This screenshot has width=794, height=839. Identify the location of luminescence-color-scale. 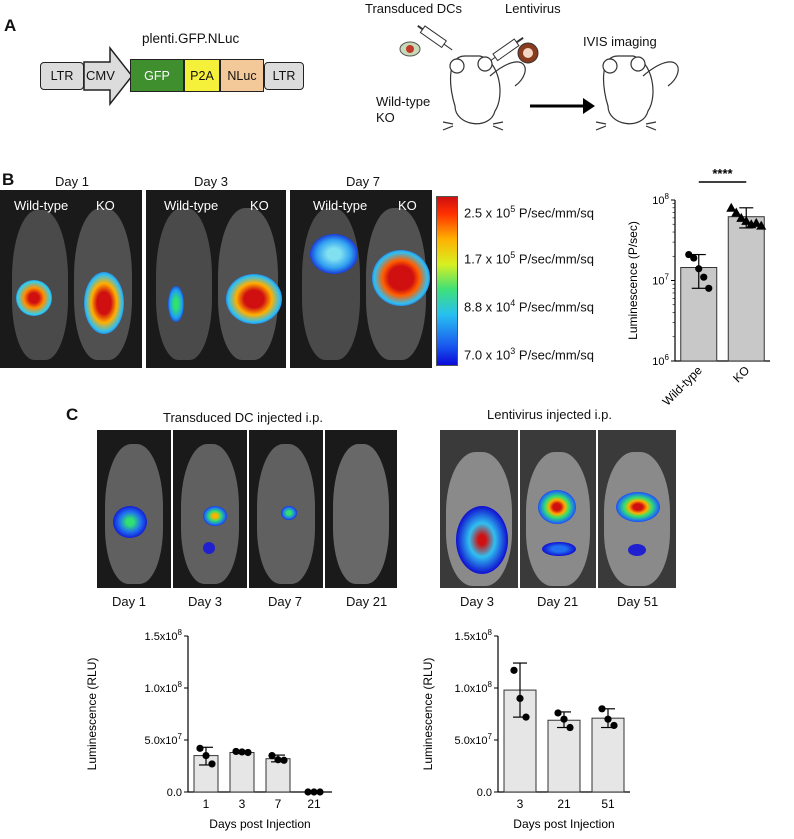
(447, 281).